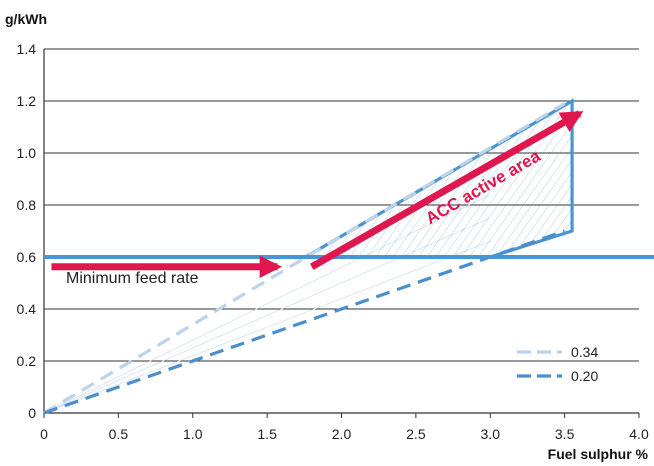 Image resolution: width=654 pixels, height=466 pixels. Describe the element at coordinates (491, 434) in the screenshot. I see `x-tick-label: 3.0` at that location.